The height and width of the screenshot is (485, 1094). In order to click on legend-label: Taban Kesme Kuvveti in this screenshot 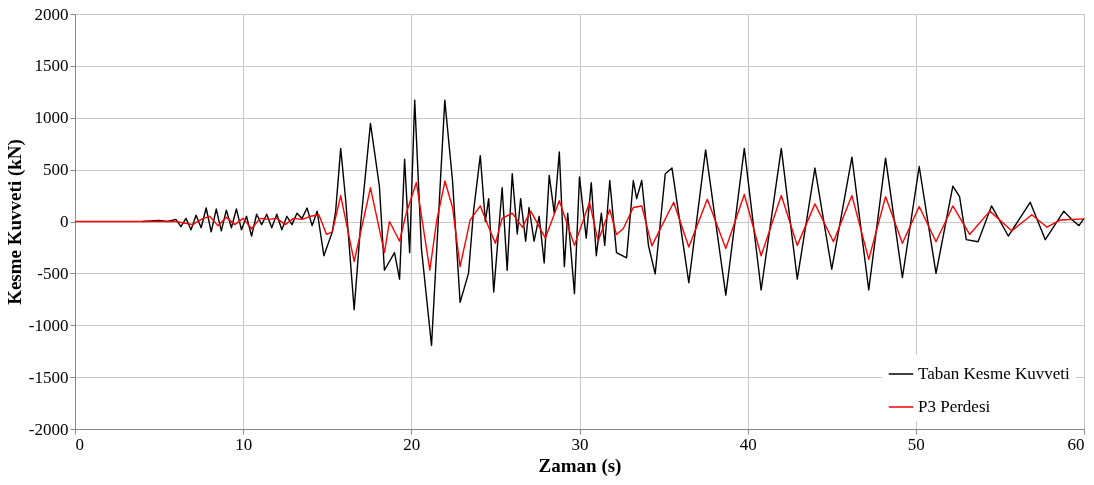, I will do `click(994, 373)`.